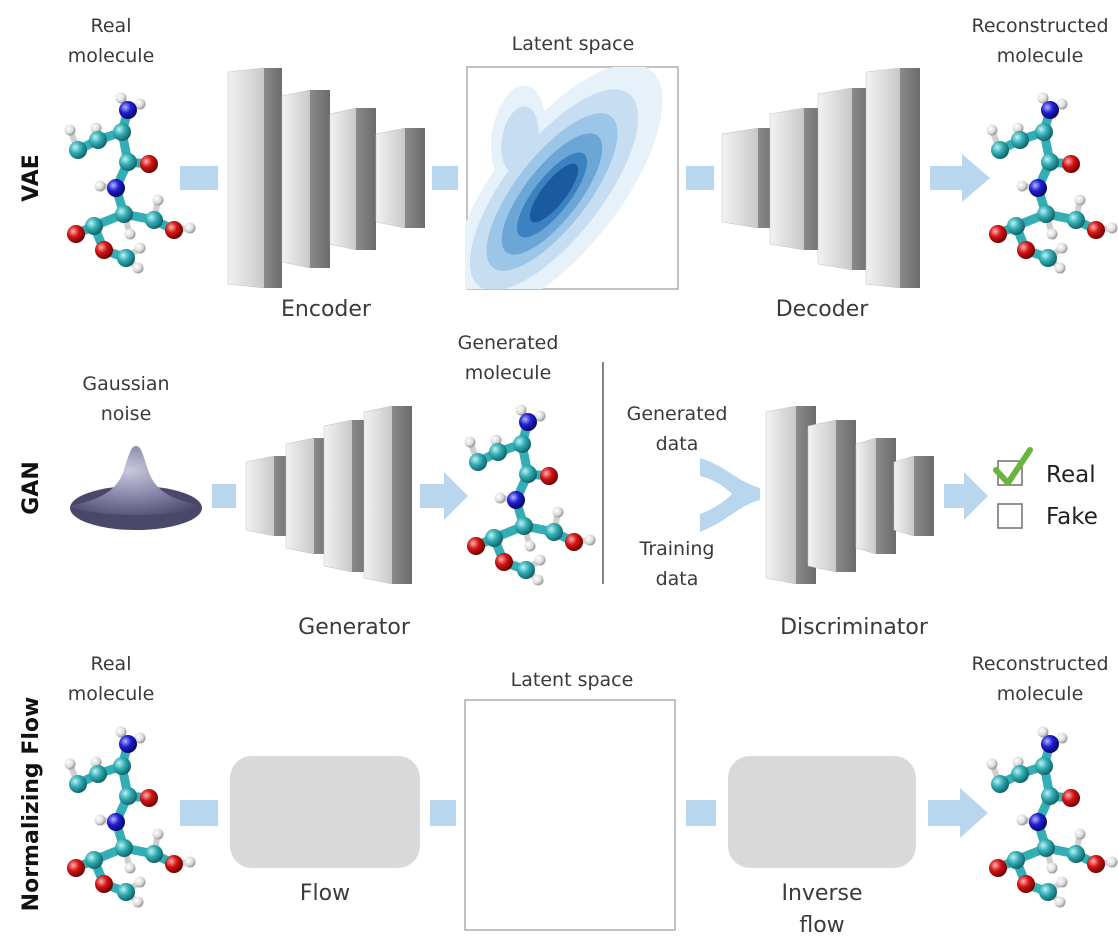  What do you see at coordinates (822, 812) in the screenshot?
I see `inverse-flow-box` at bounding box center [822, 812].